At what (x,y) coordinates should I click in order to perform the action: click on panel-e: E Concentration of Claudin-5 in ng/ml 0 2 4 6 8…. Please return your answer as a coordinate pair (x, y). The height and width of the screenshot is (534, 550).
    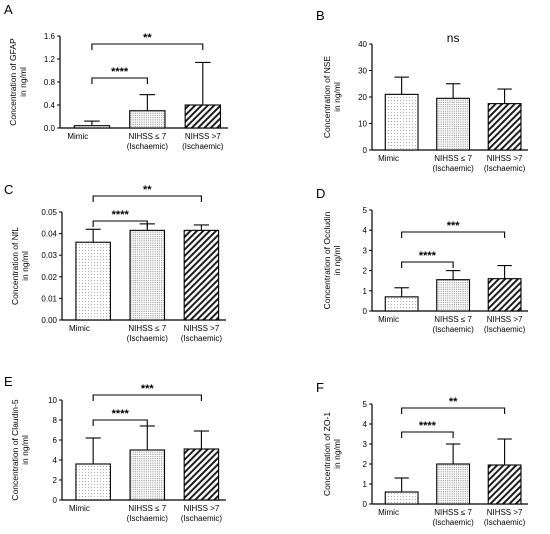
    Looking at the image, I should click on (115, 448).